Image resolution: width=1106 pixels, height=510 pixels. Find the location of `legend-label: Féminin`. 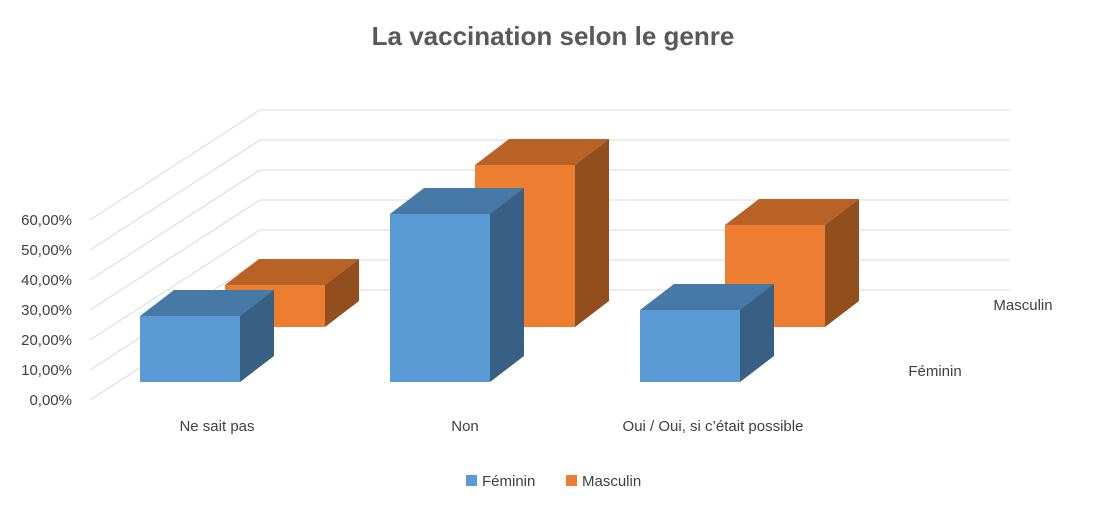

legend-label: Féminin is located at coordinates (508, 481).